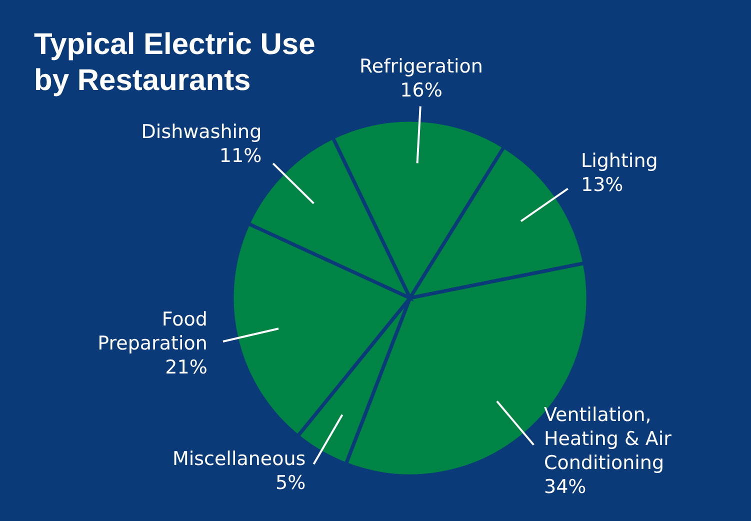 The width and height of the screenshot is (751, 521). Describe the element at coordinates (201, 131) in the screenshot. I see `slice-label: Dishwashing` at that location.